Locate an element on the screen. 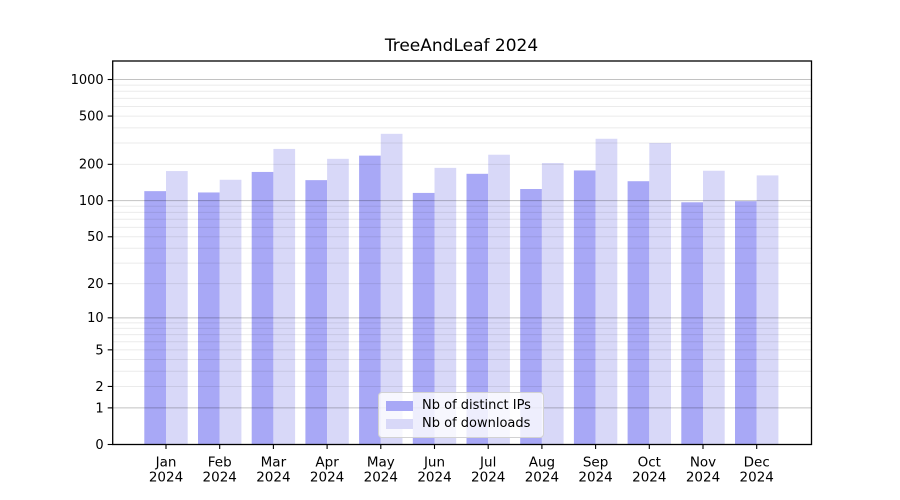  bar-downloads-may is located at coordinates (391, 289).